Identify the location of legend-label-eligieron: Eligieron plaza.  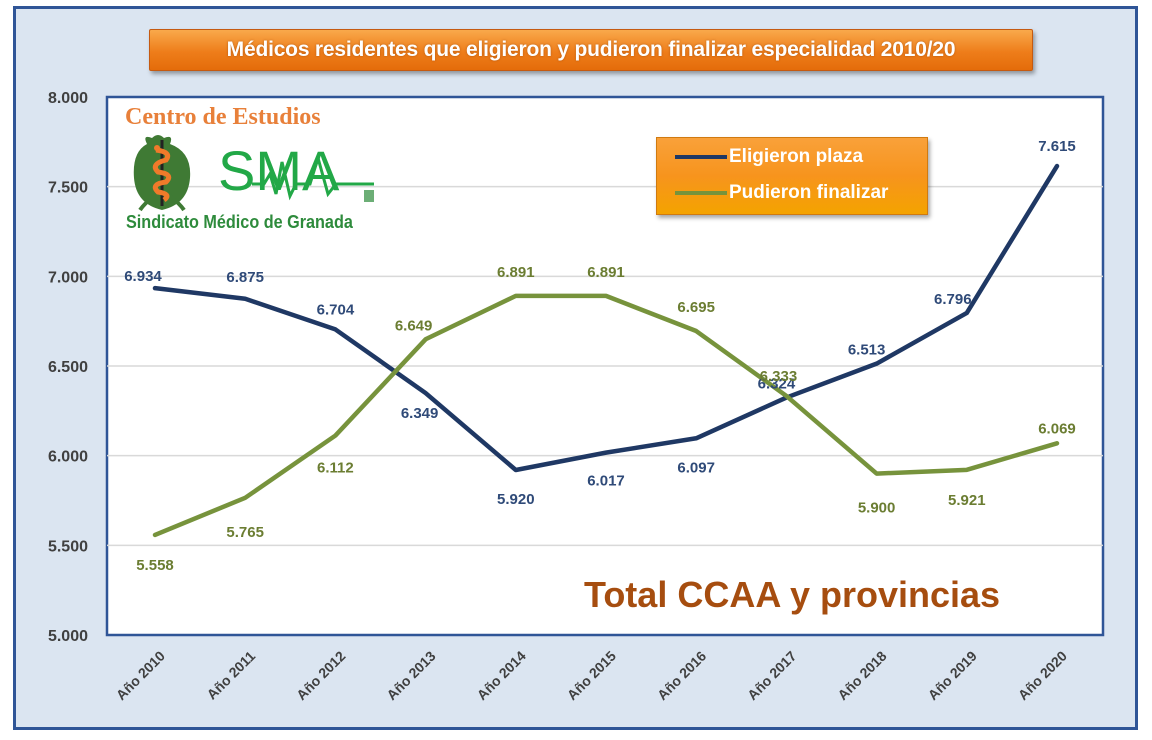
(796, 156).